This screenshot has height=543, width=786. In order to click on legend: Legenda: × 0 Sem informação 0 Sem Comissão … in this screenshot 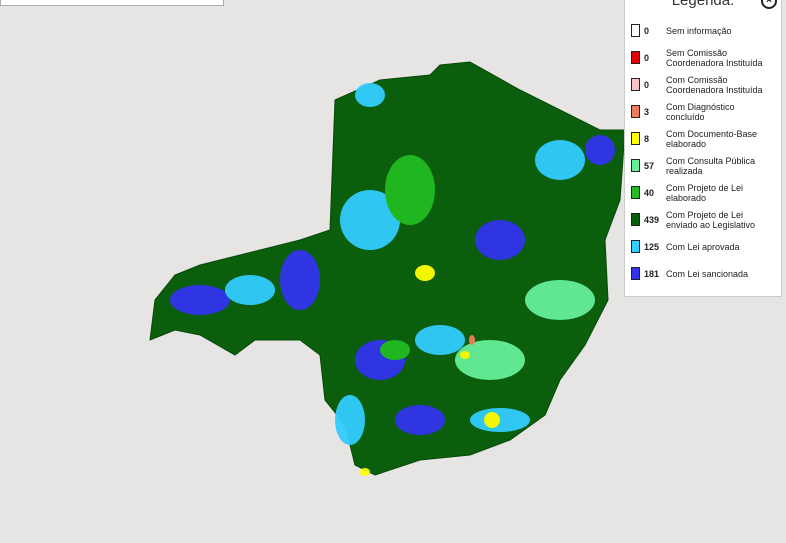, I will do `click(703, 148)`.